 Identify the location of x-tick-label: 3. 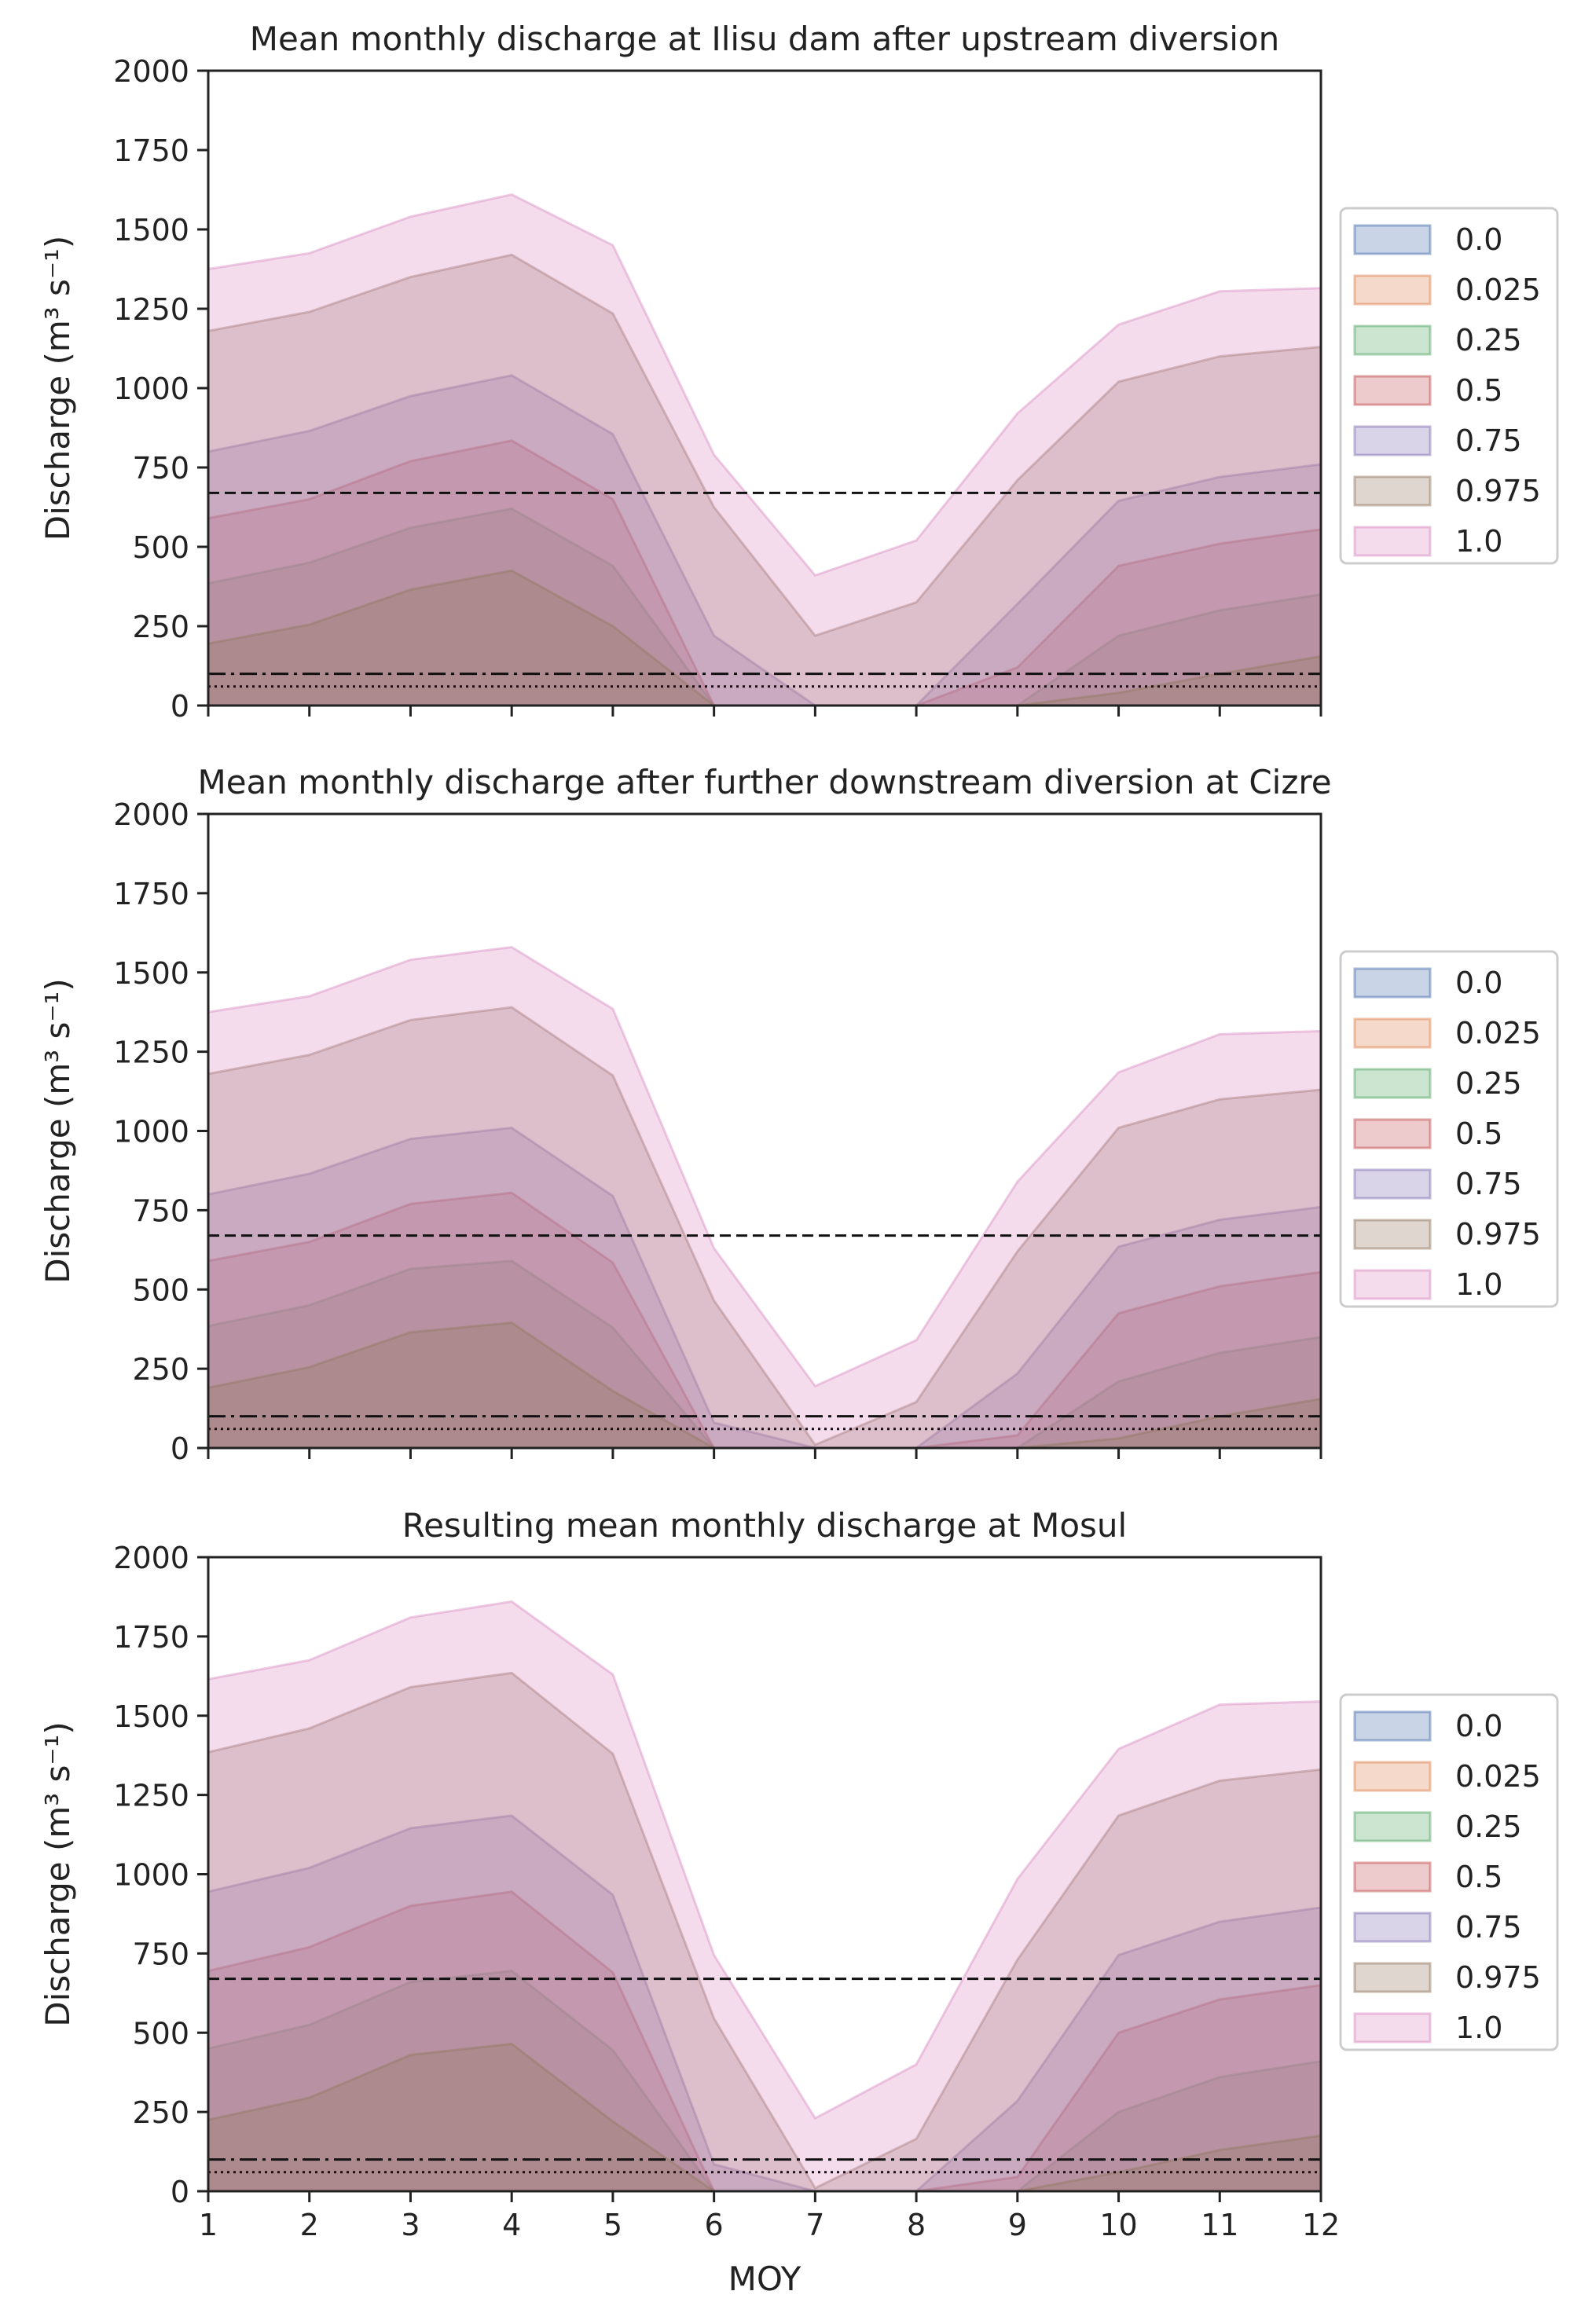
(411, 2225).